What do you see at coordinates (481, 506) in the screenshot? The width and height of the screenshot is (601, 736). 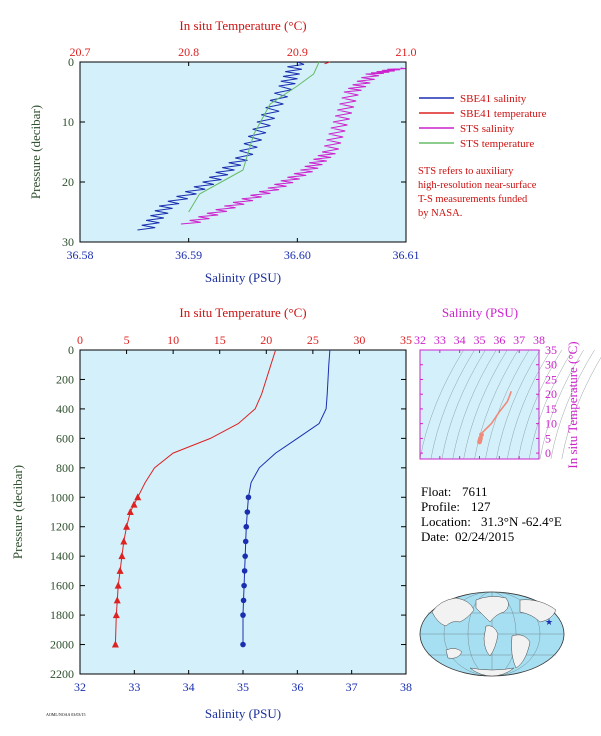 I see `profile-value: 127` at bounding box center [481, 506].